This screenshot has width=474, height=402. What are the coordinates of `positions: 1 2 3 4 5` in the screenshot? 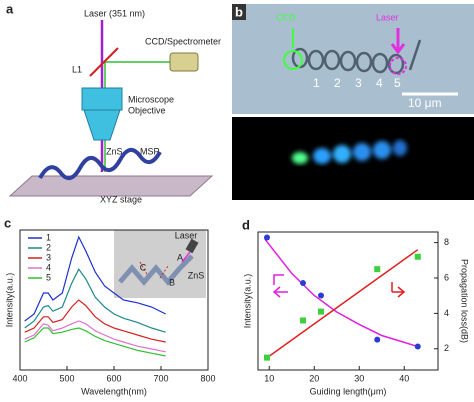 It's located at (357, 83).